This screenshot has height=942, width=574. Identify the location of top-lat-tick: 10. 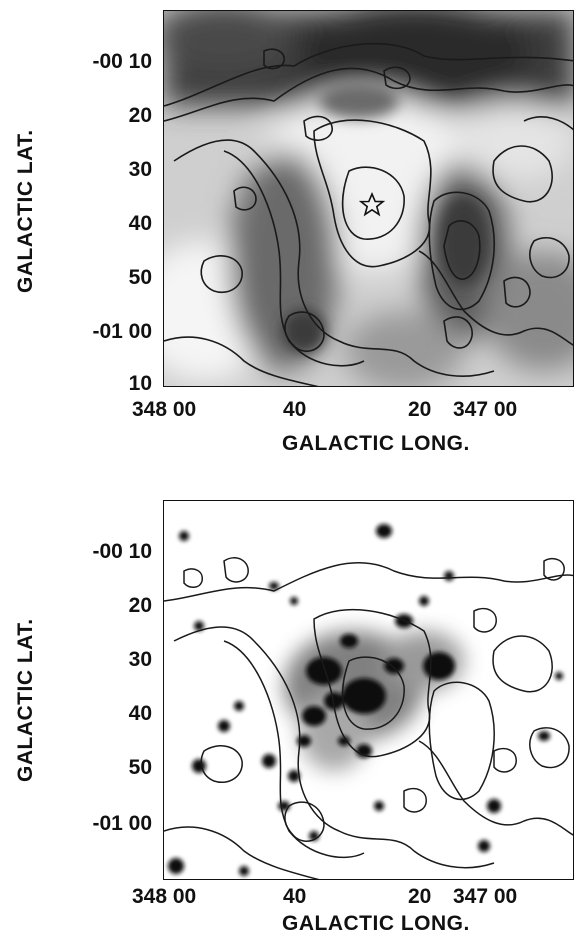
(140, 383).